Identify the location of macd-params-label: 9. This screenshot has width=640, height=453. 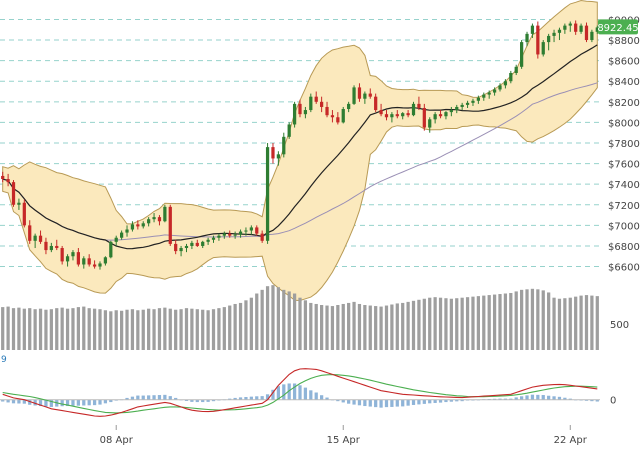
(4, 360).